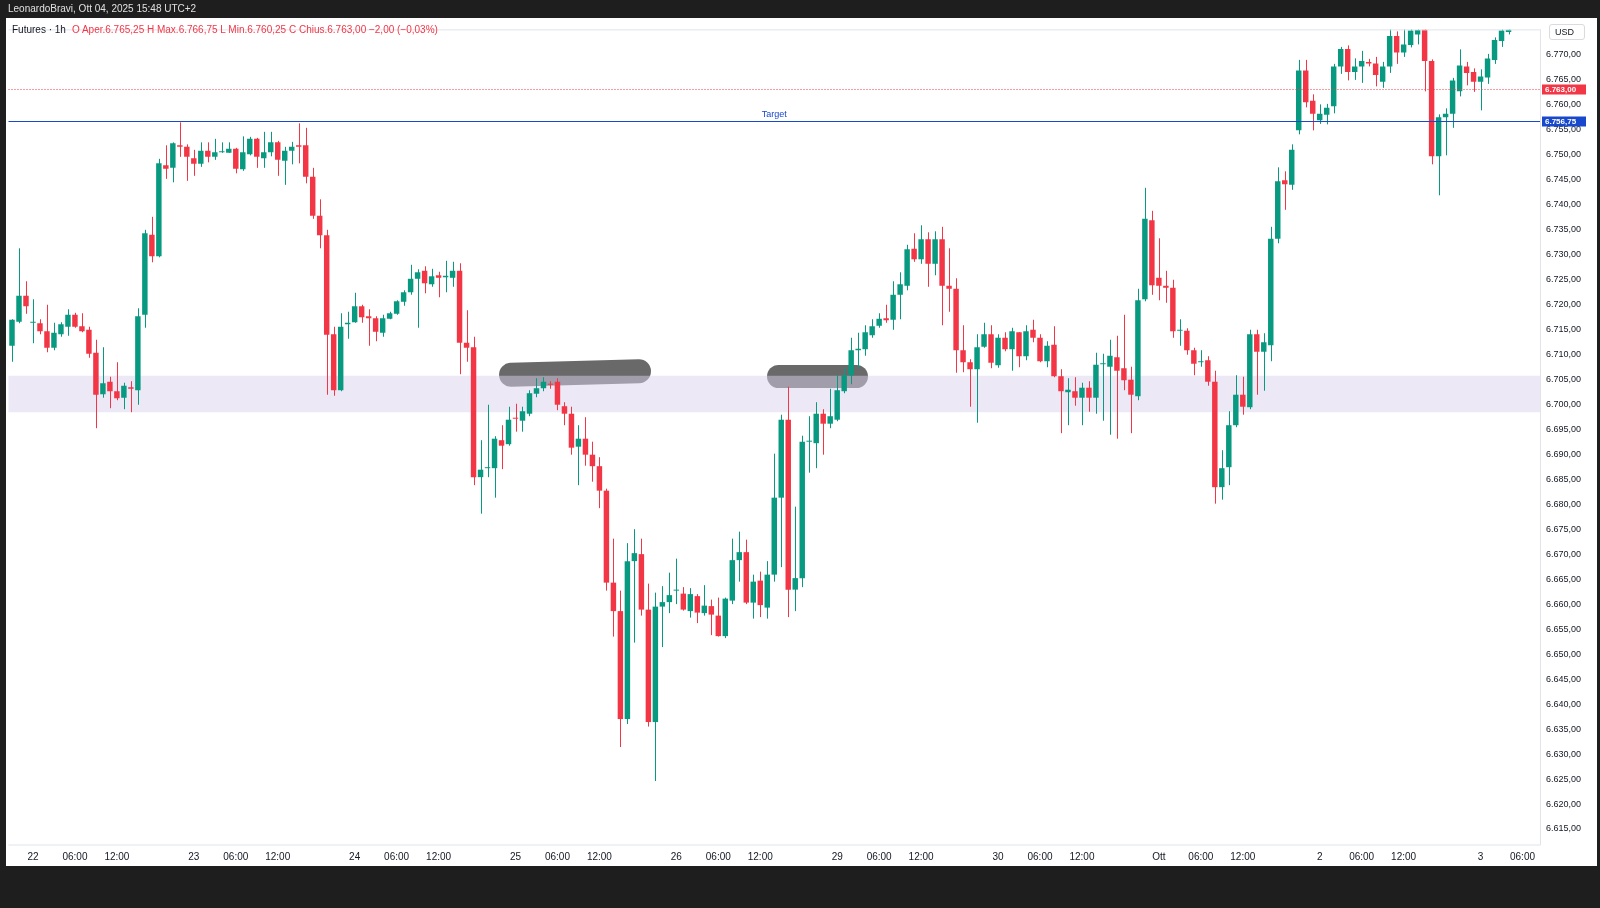 This screenshot has width=1600, height=908. What do you see at coordinates (1564, 303) in the screenshot?
I see `y-tick-label: 6.720,00` at bounding box center [1564, 303].